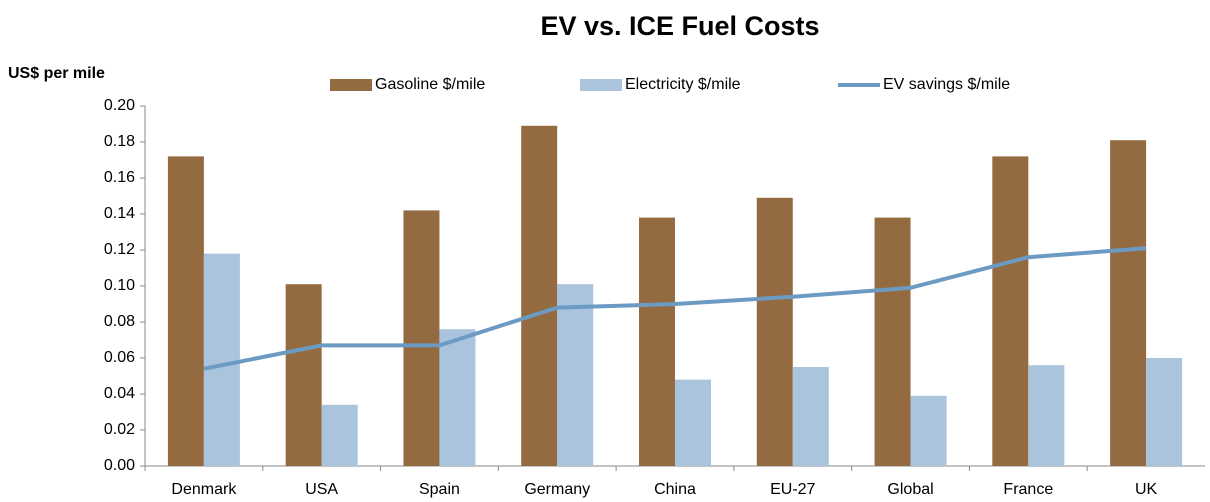  I want to click on x-tick-label: UK, so click(1146, 489).